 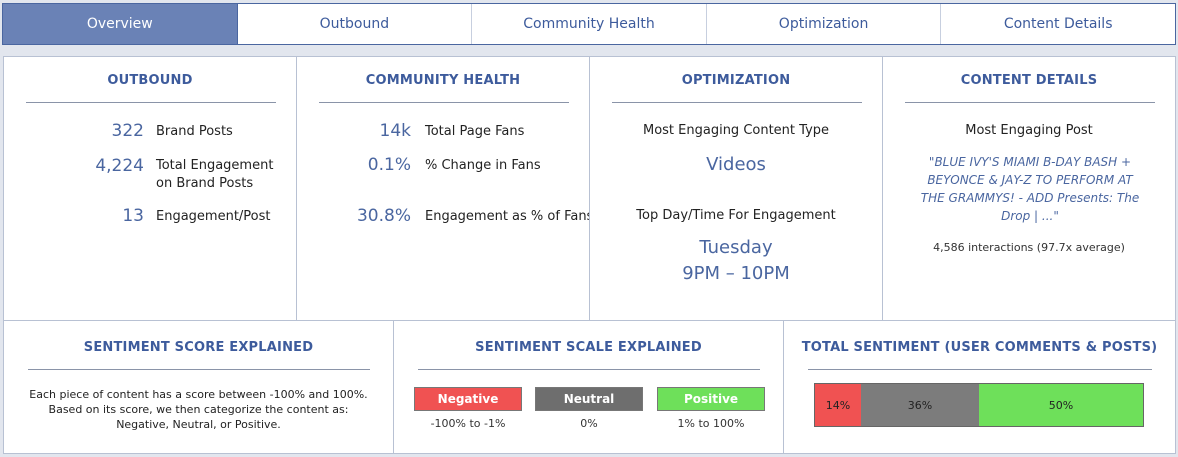 What do you see at coordinates (711, 399) in the screenshot?
I see `scale-positive-swatch: Positive` at bounding box center [711, 399].